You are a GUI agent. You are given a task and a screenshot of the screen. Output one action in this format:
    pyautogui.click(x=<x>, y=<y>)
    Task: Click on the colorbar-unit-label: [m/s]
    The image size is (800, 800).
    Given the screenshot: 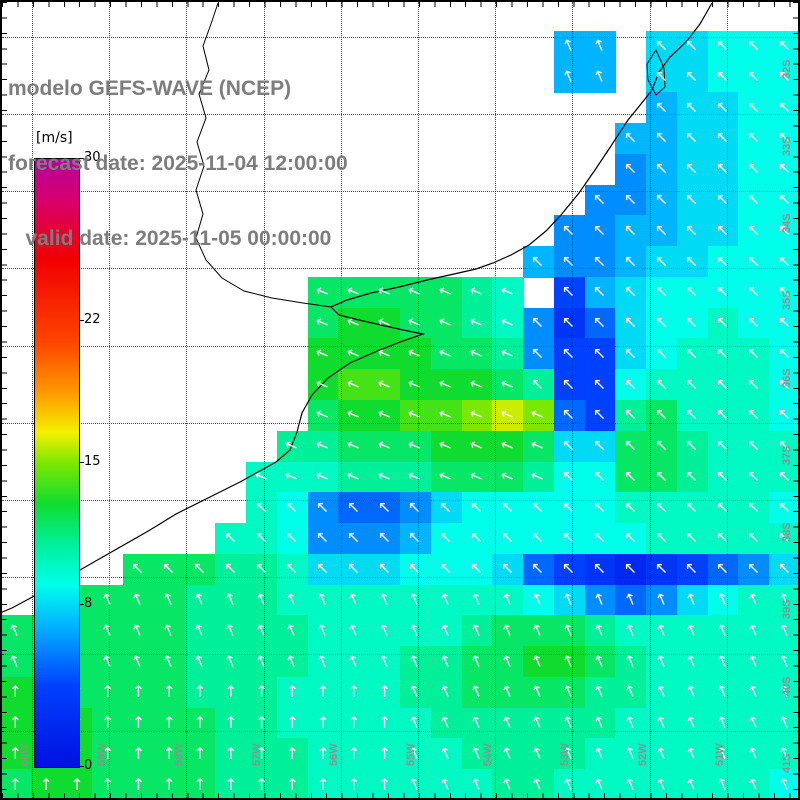 What is the action you would take?
    pyautogui.click(x=54, y=138)
    